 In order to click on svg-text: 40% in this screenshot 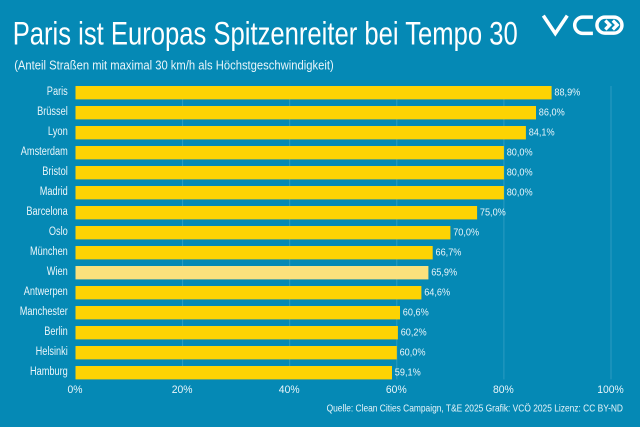, I will do `click(289, 390)`.